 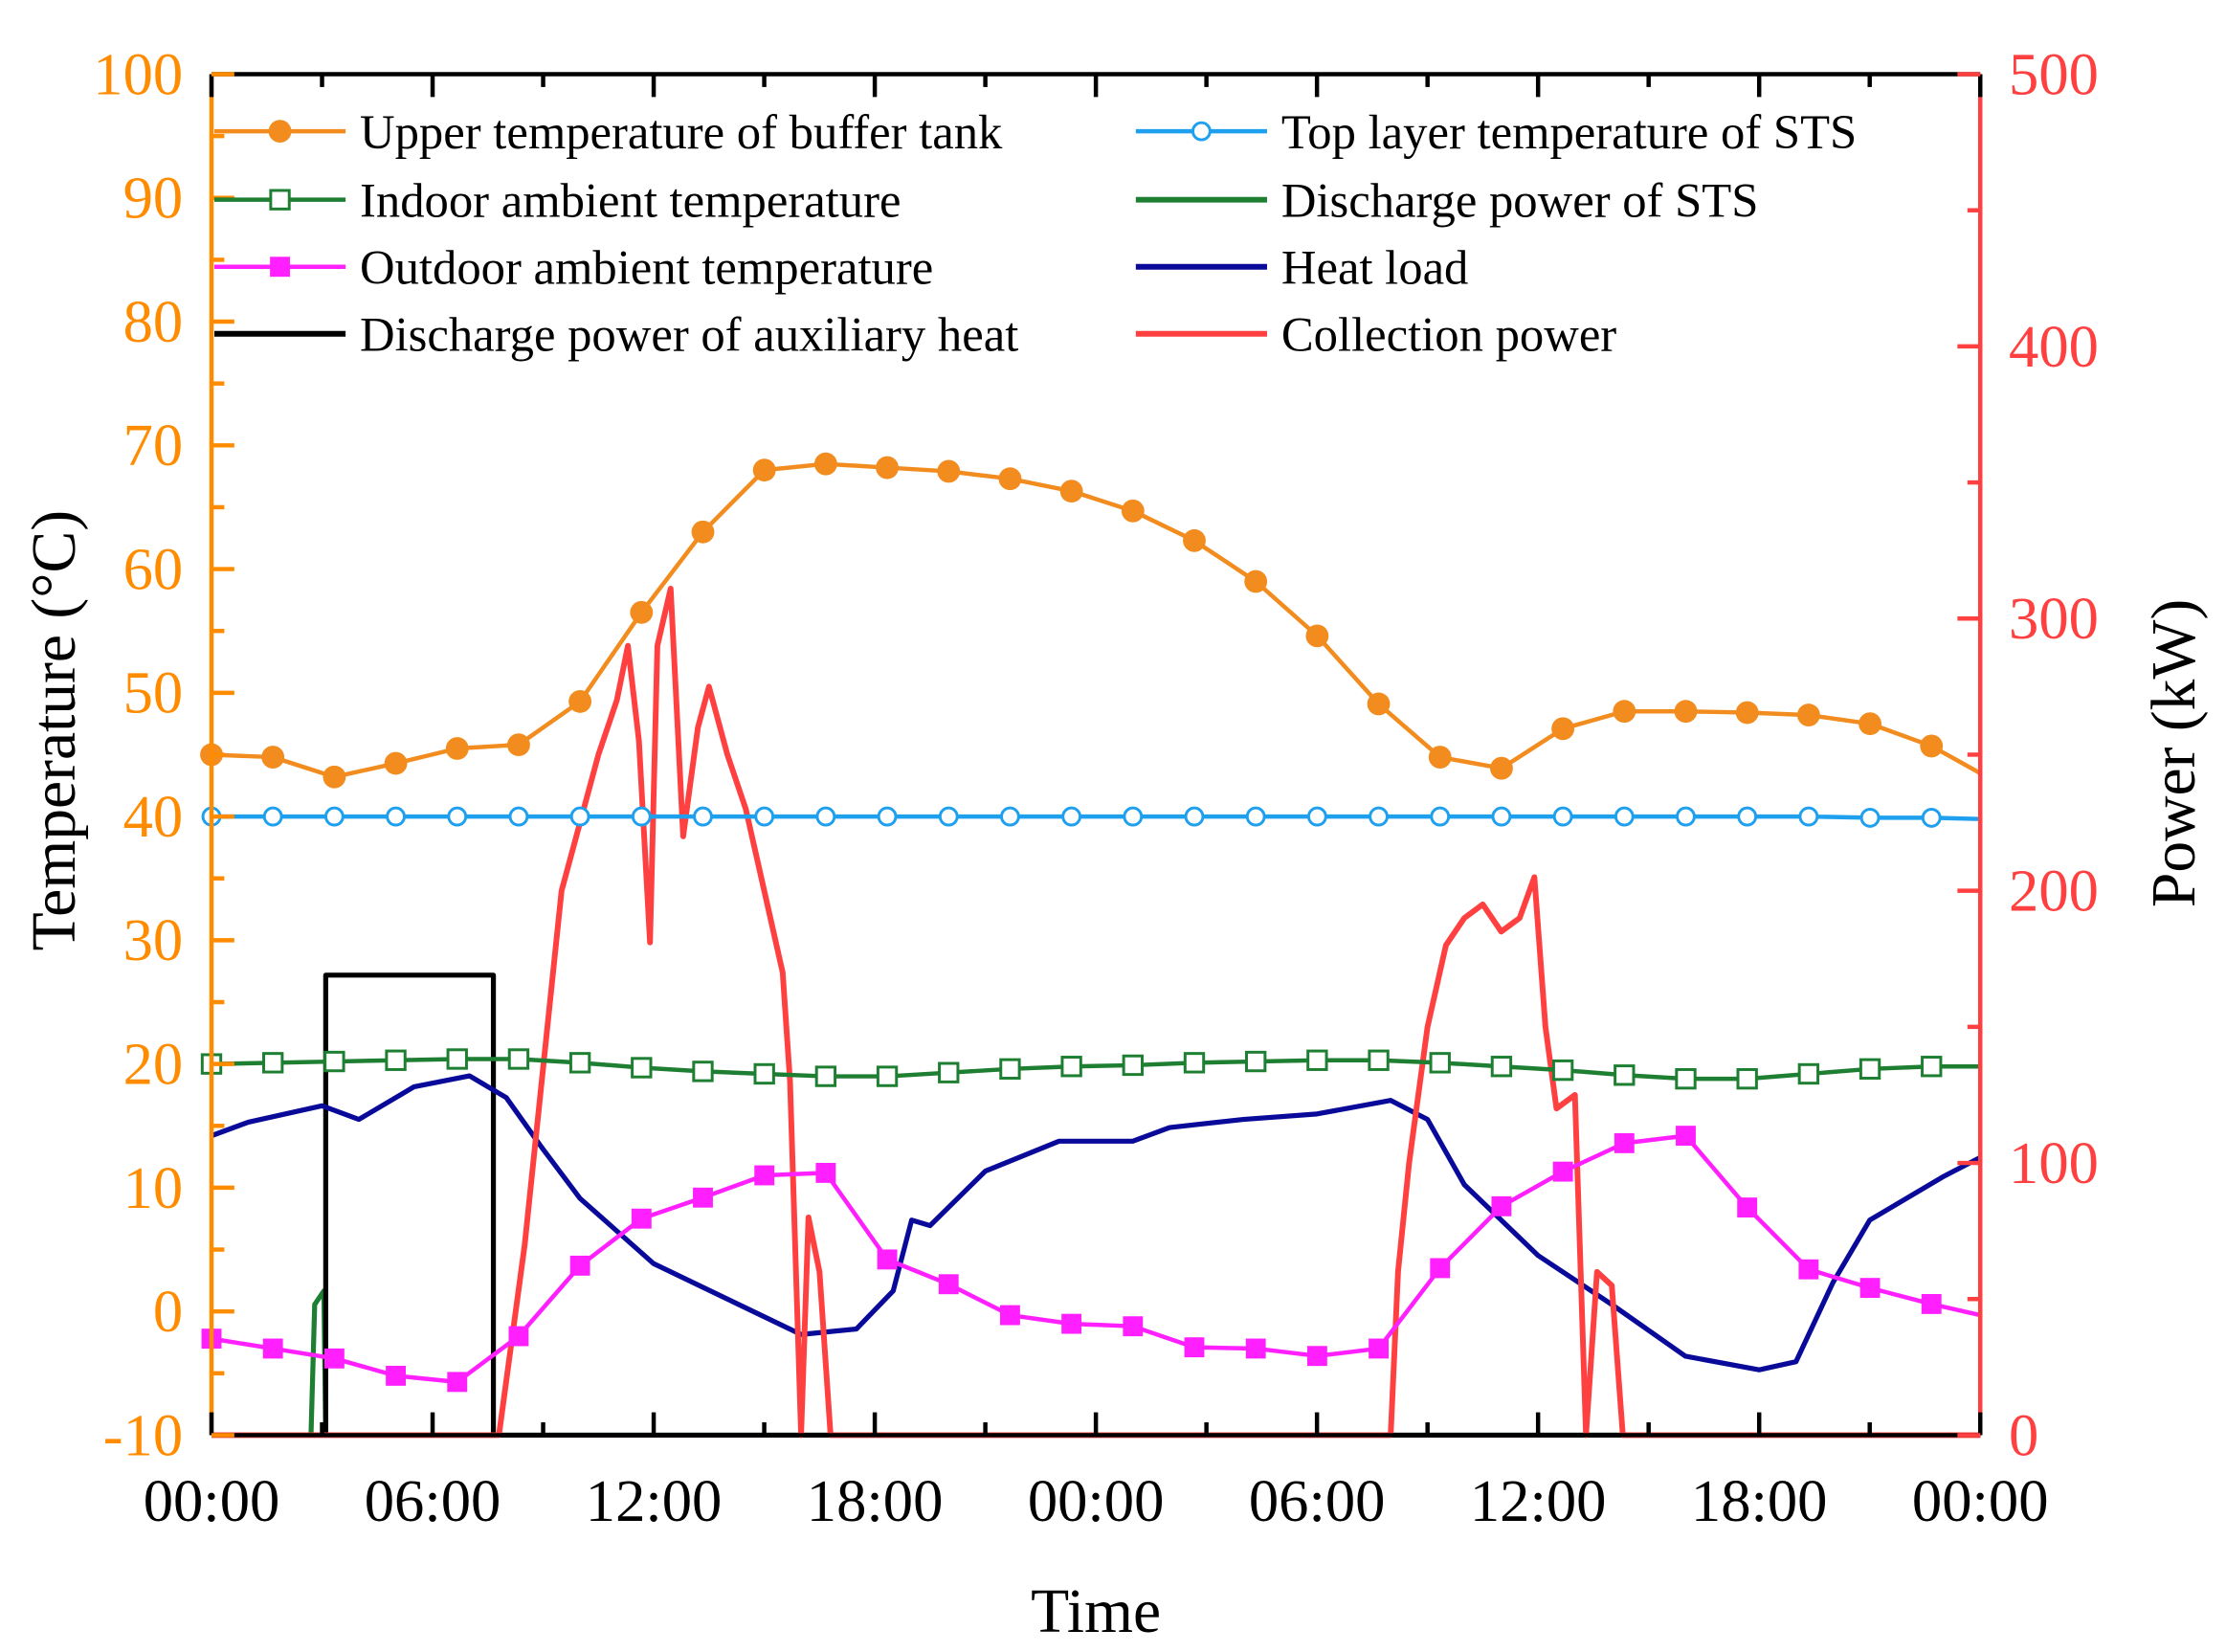 I want to click on series-outdoor-ambient-temperature, so click(x=1091, y=1259).